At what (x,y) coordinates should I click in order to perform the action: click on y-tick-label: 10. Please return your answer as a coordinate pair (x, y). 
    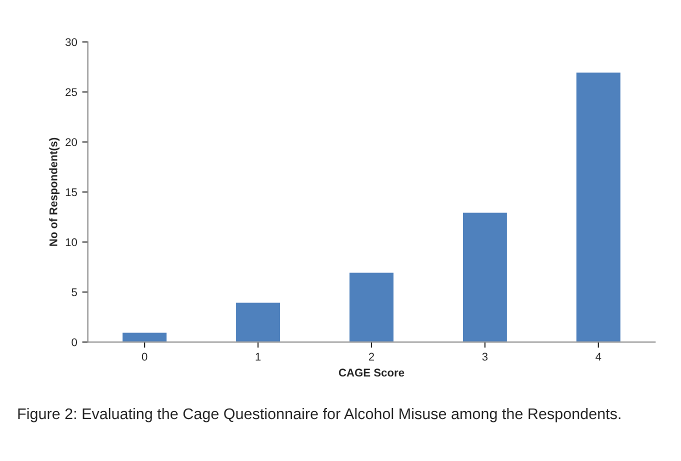
    Looking at the image, I should click on (71, 242).